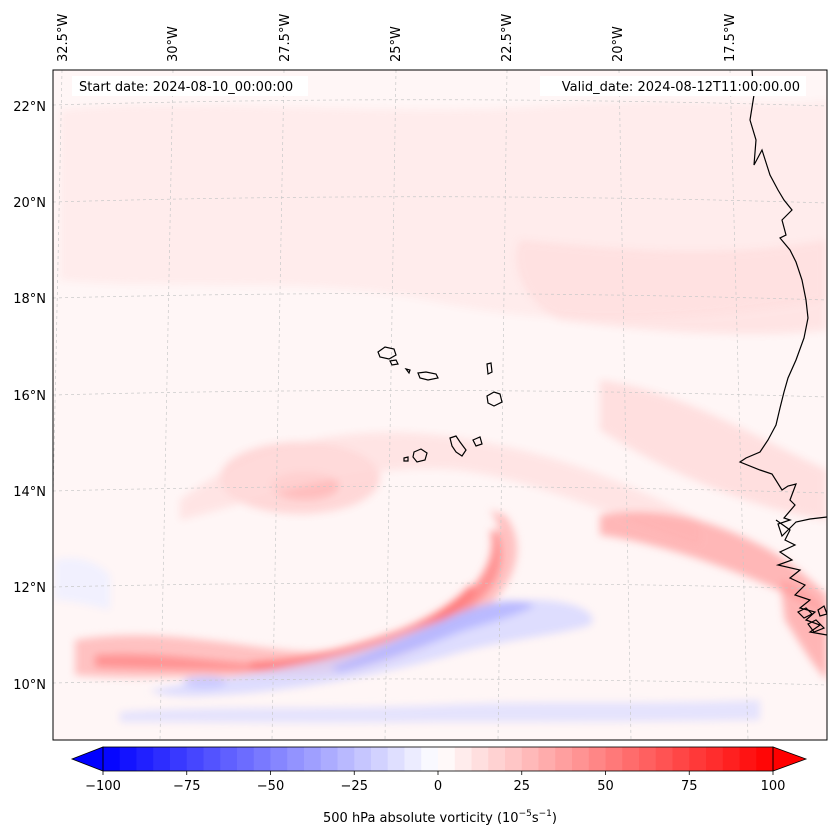 This screenshot has height=839, width=837. I want to click on cabo-verde-maio, so click(477, 441).